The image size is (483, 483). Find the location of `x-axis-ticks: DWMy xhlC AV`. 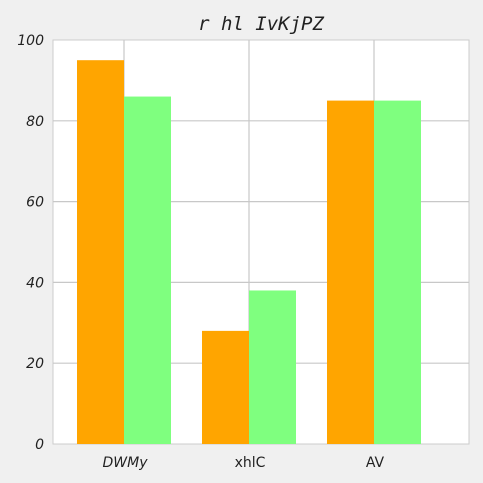

x-axis-ticks: DWMy xhlC AV is located at coordinates (244, 463).